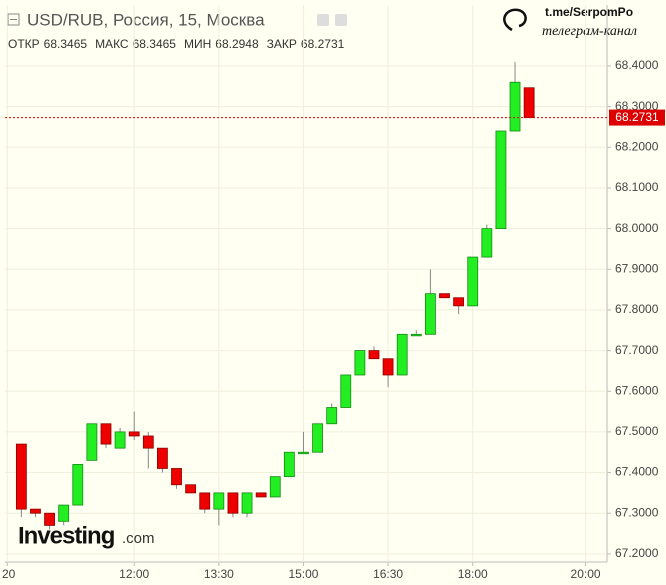 The height and width of the screenshot is (585, 666). I want to click on y-tick-label: 67.4000, so click(637, 472).